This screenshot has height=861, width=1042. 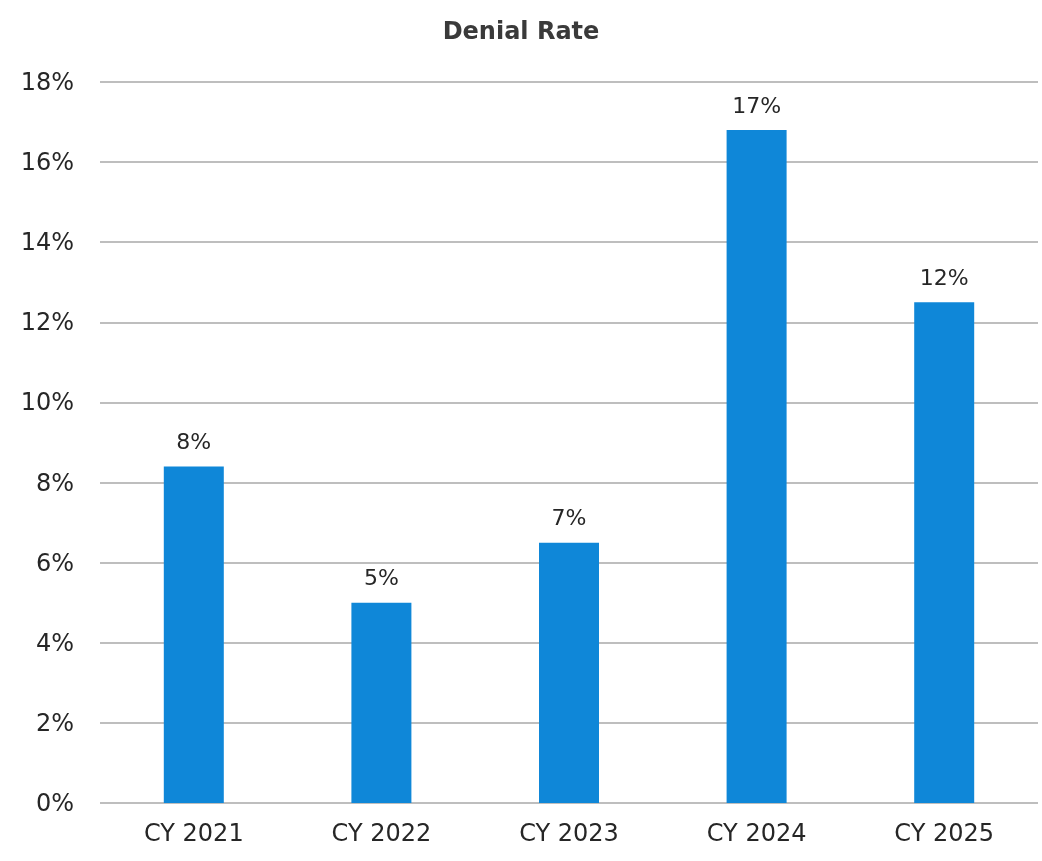 What do you see at coordinates (194, 442) in the screenshot?
I see `data-label: 8%` at bounding box center [194, 442].